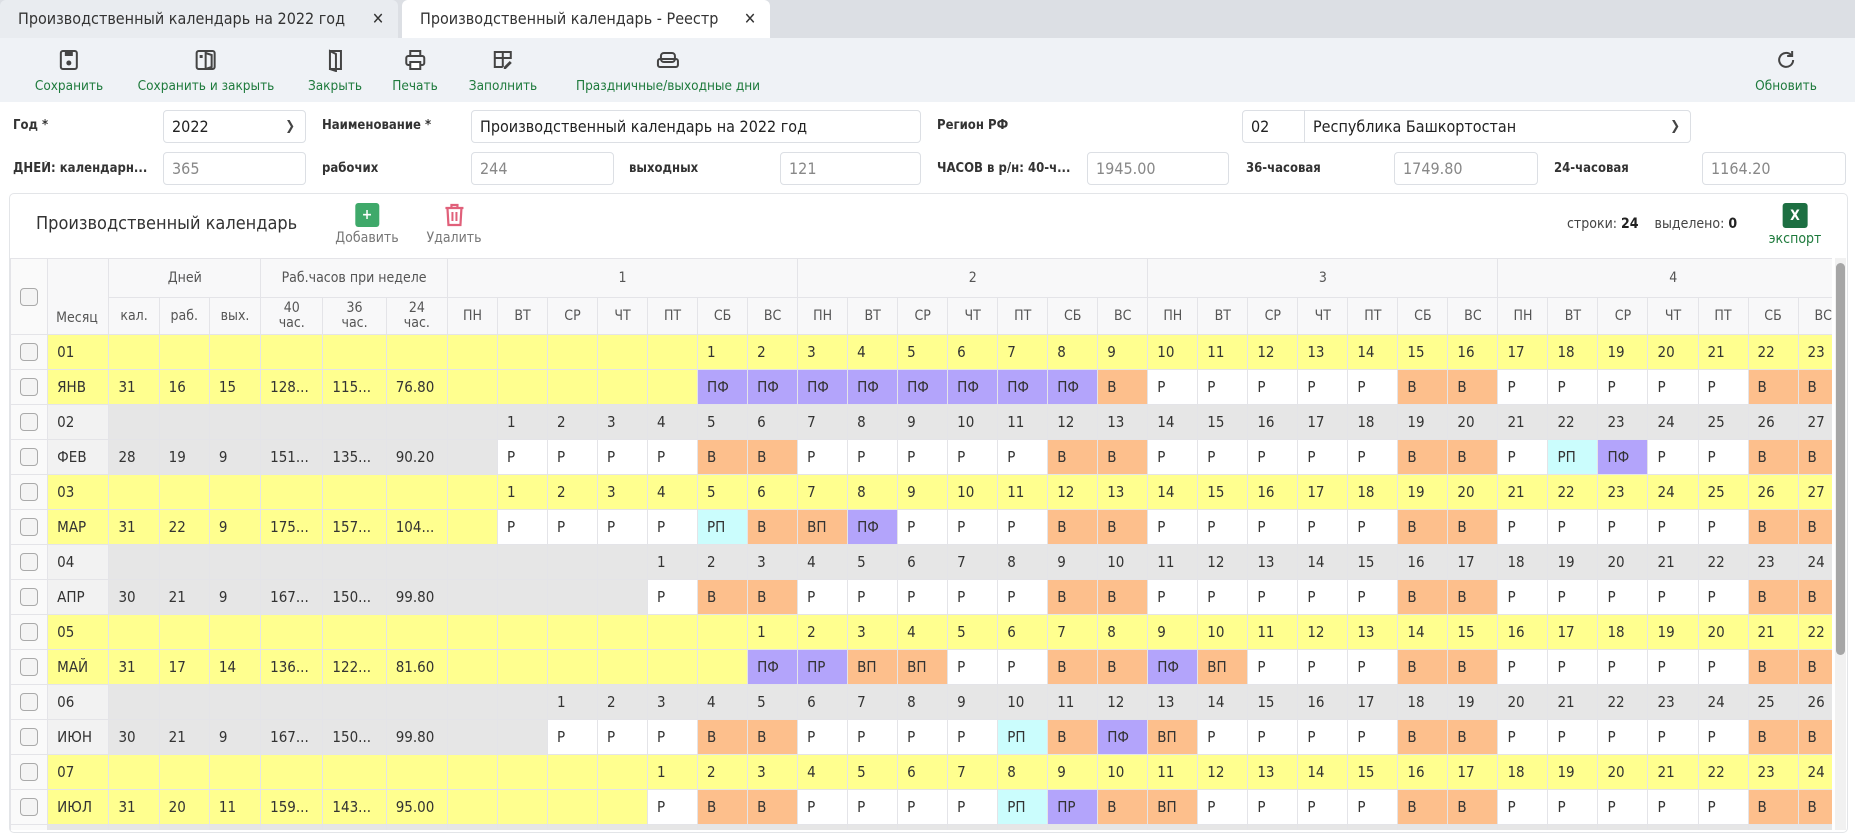 The image size is (1855, 833). Describe the element at coordinates (1814, 772) in the screenshot. I see `day-number-cell: 24` at that location.